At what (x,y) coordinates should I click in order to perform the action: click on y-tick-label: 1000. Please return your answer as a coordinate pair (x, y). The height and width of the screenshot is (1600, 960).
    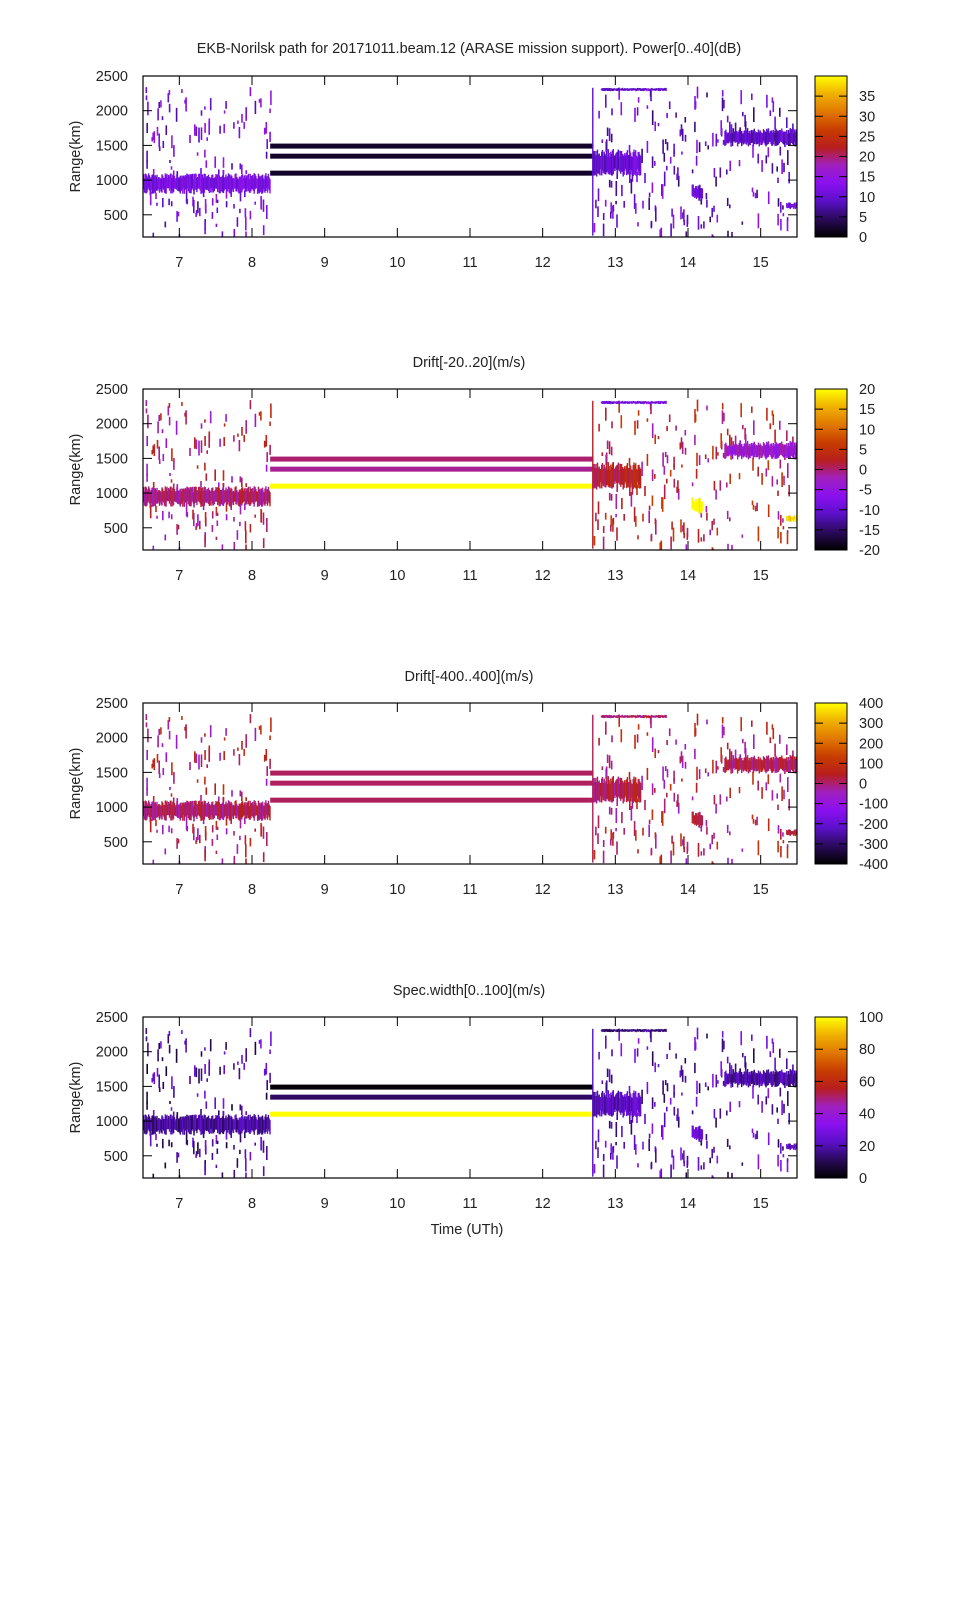
    Looking at the image, I should click on (112, 1122).